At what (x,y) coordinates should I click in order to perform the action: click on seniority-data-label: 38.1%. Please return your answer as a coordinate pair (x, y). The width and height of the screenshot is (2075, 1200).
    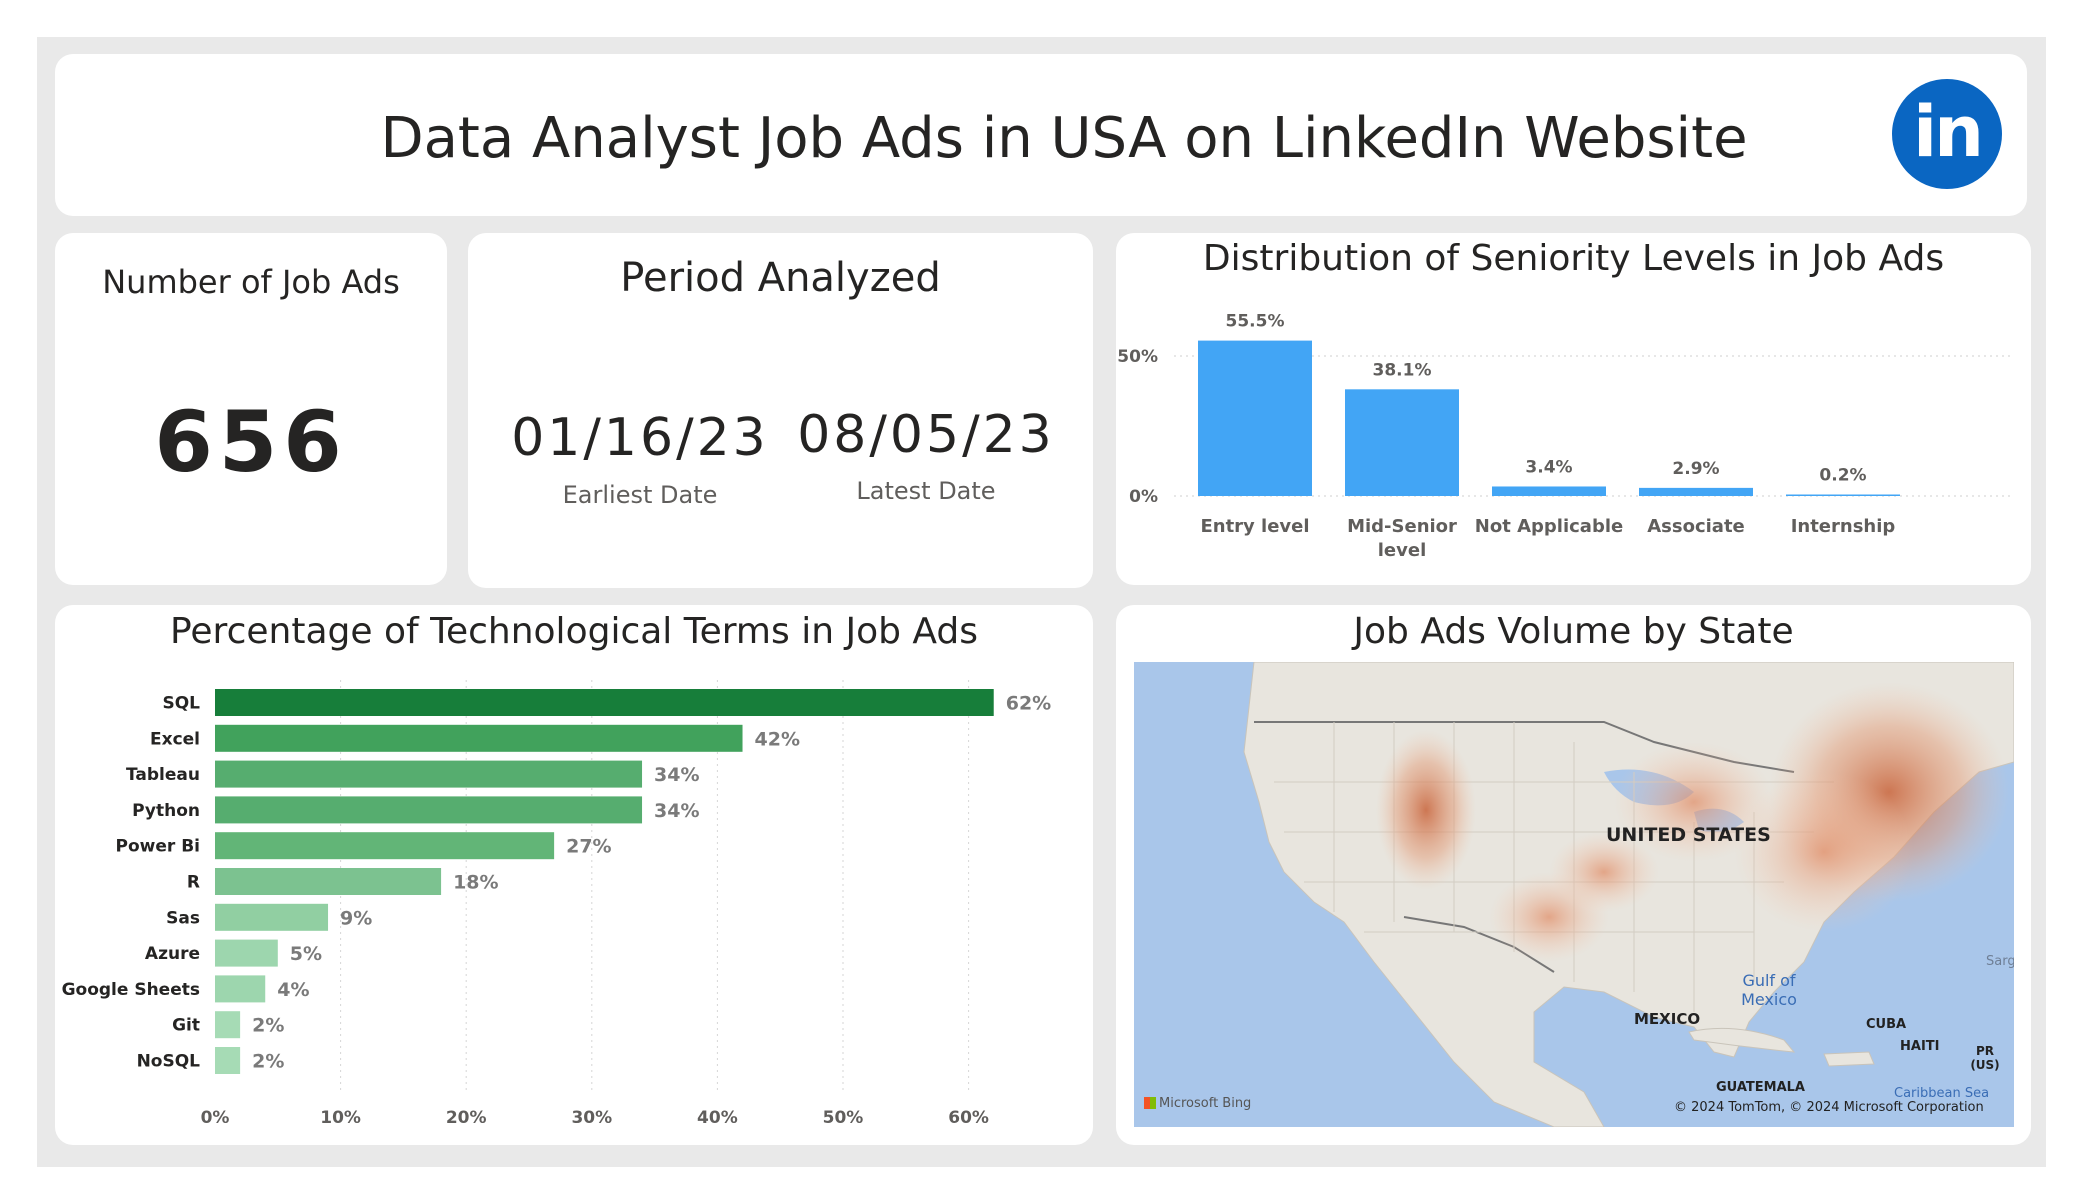
    Looking at the image, I should click on (1402, 370).